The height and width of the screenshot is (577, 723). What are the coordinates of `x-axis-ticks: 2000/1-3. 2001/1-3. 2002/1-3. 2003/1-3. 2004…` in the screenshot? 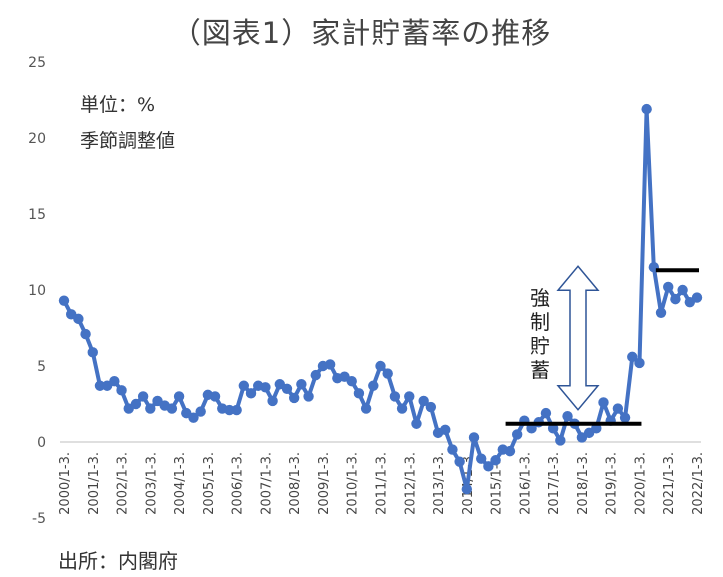 It's located at (382, 483).